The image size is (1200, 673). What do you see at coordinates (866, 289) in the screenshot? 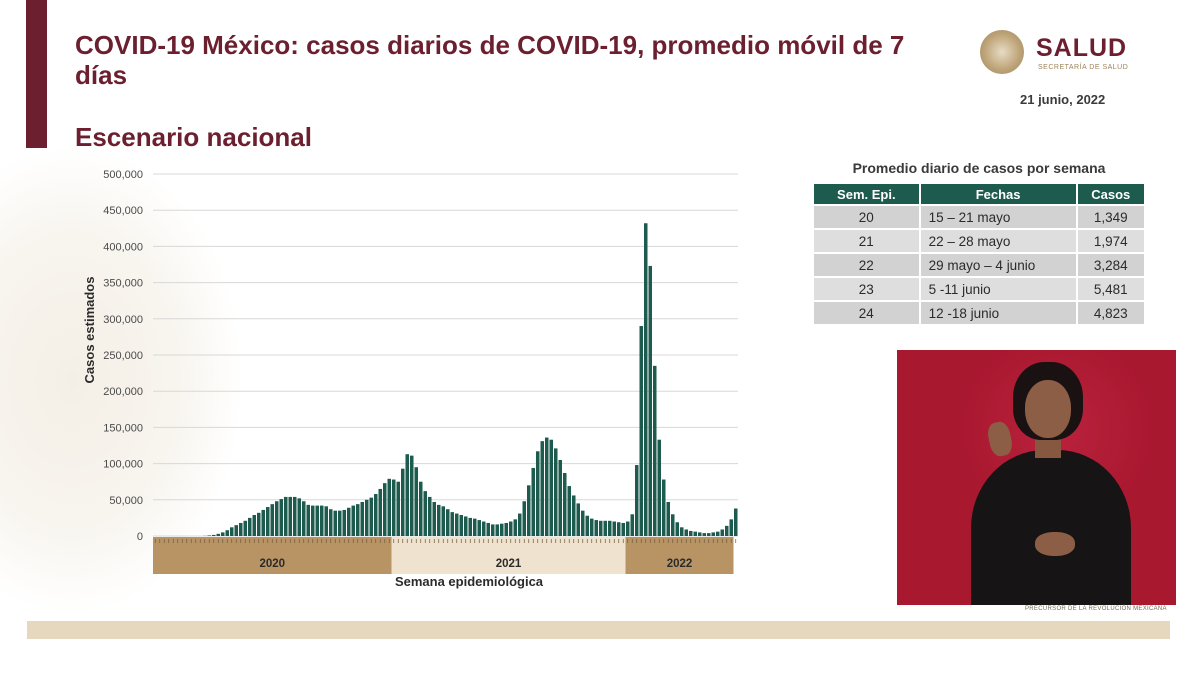
I see `cell-week: 23` at bounding box center [866, 289].